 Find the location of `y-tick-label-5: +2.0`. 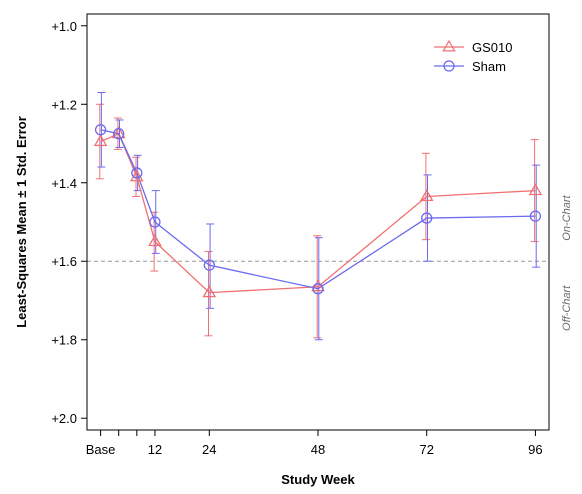

y-tick-label-5: +2.0 is located at coordinates (64, 418).